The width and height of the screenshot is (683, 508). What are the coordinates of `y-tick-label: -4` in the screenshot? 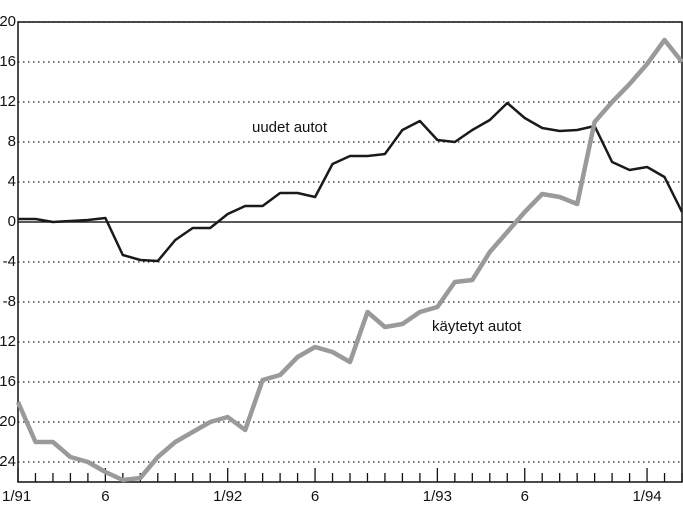 It's located at (9, 261).